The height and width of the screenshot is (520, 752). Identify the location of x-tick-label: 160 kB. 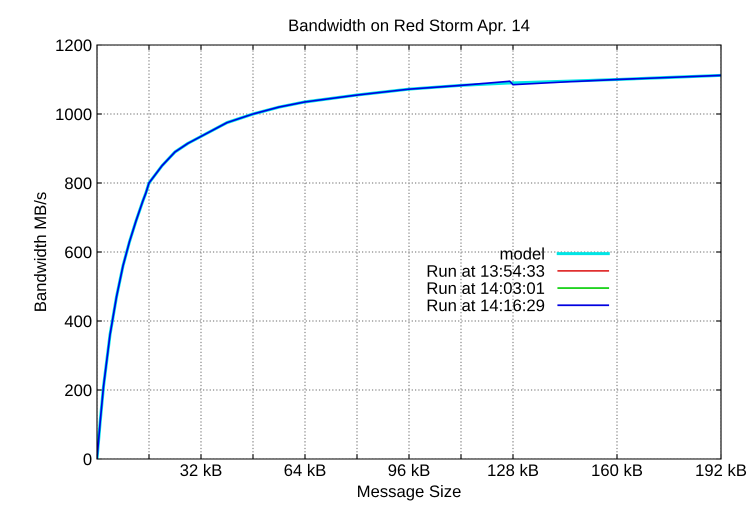
(617, 470).